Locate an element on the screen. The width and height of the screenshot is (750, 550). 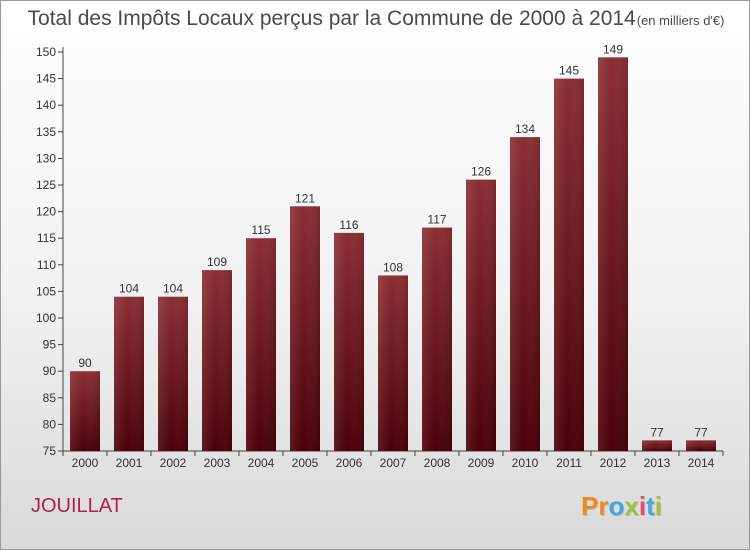
y-tick-label: 145 is located at coordinates (46, 79).